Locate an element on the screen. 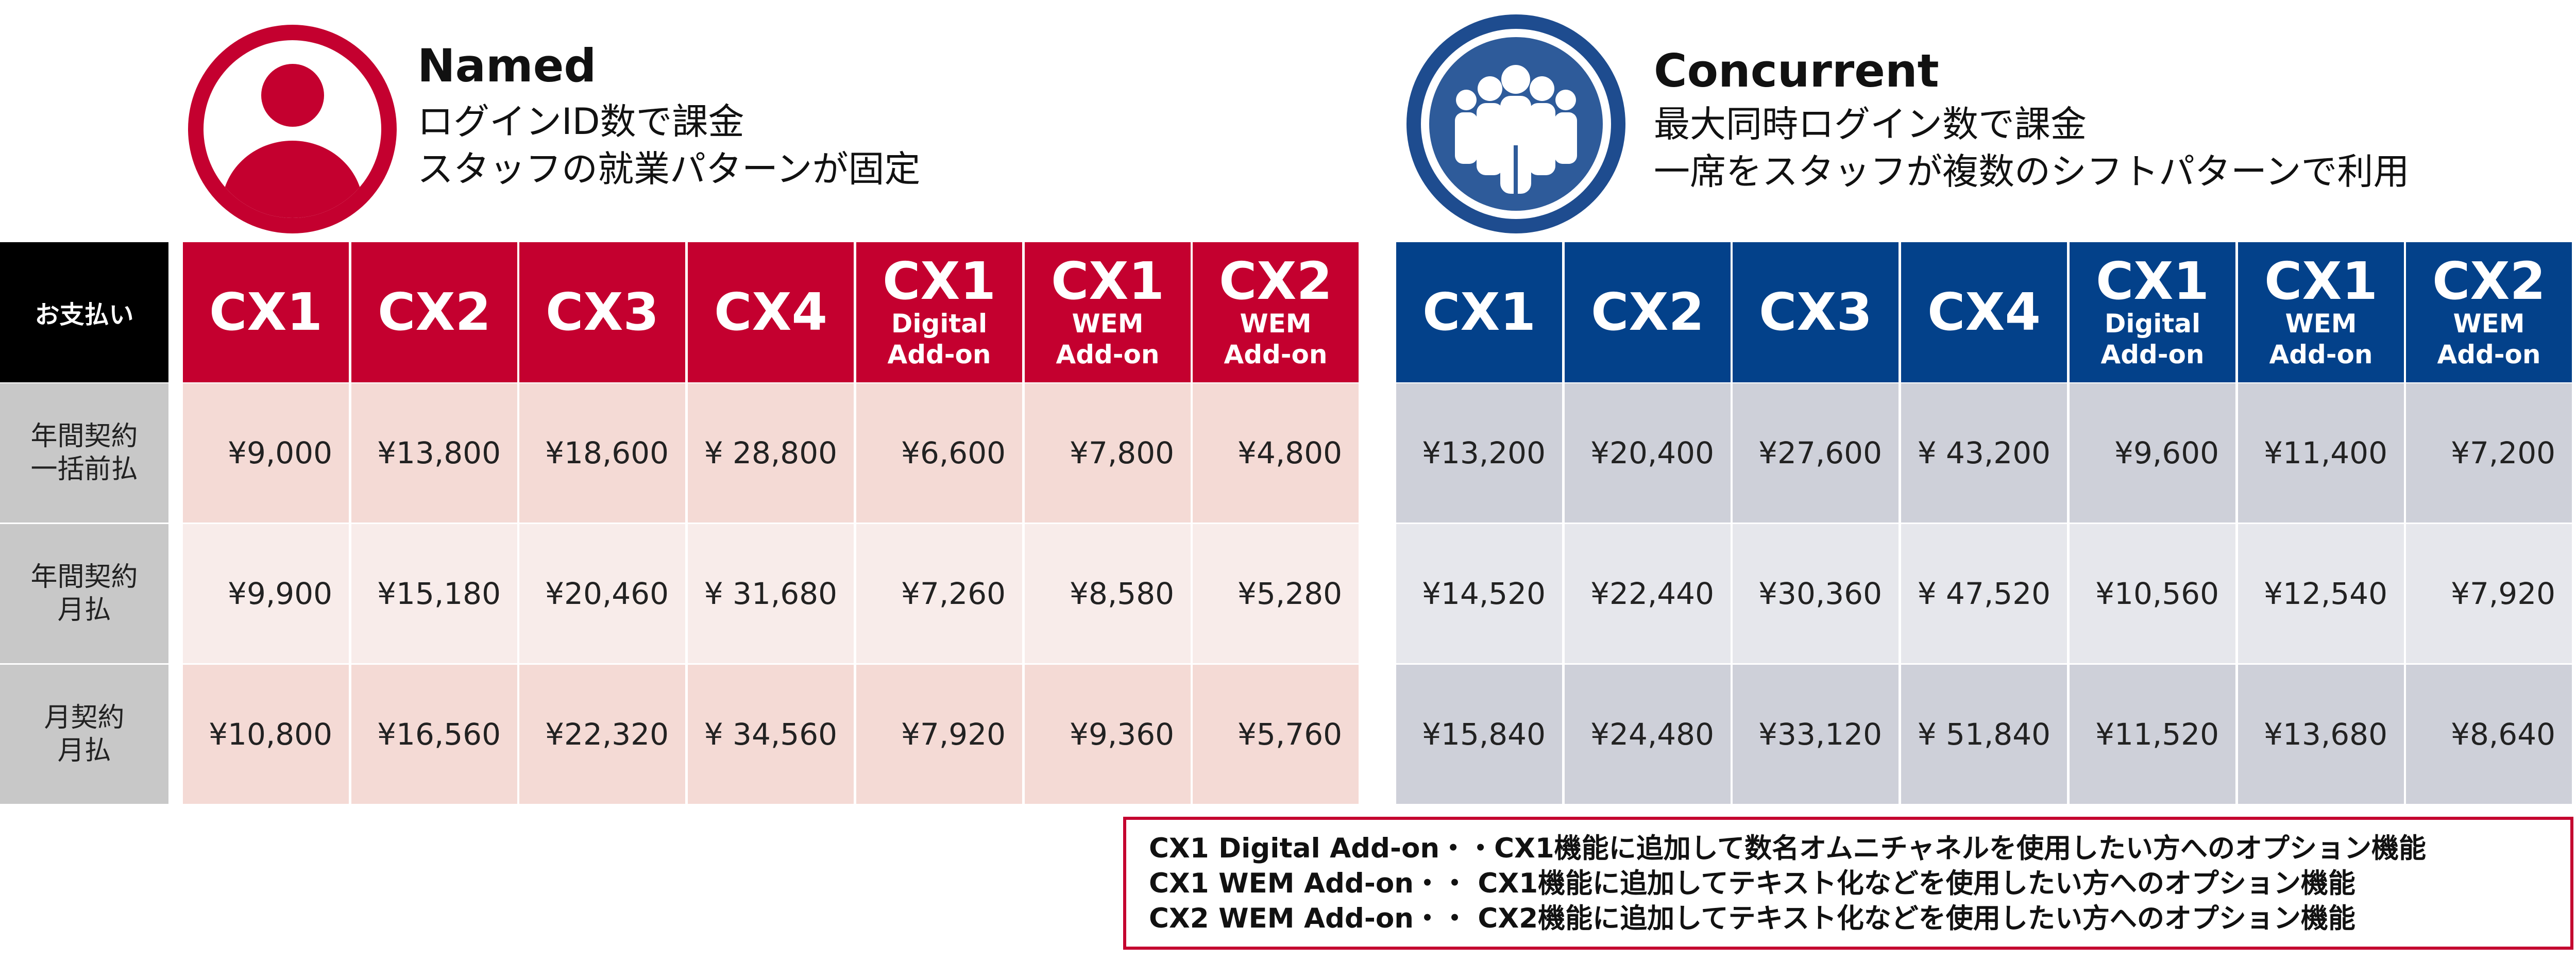 This screenshot has height=960, width=2576. named-column-header: CX3 is located at coordinates (602, 312).